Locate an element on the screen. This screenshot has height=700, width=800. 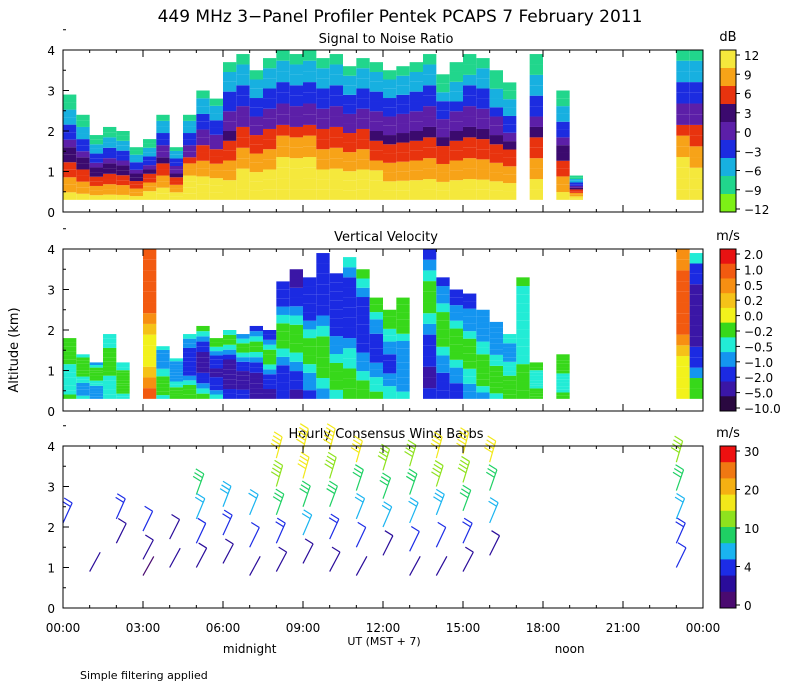
colorbar-label: −6 is located at coordinates (753, 172).